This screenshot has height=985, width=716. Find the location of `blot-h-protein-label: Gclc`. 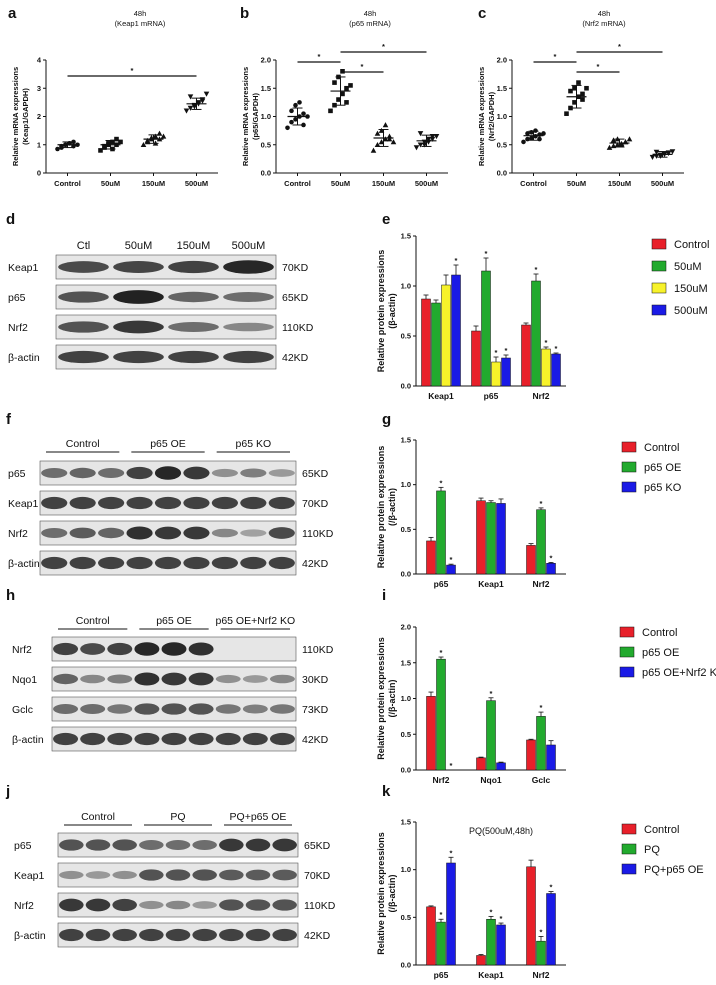

blot-h-protein-label: Gclc is located at coordinates (22, 710).